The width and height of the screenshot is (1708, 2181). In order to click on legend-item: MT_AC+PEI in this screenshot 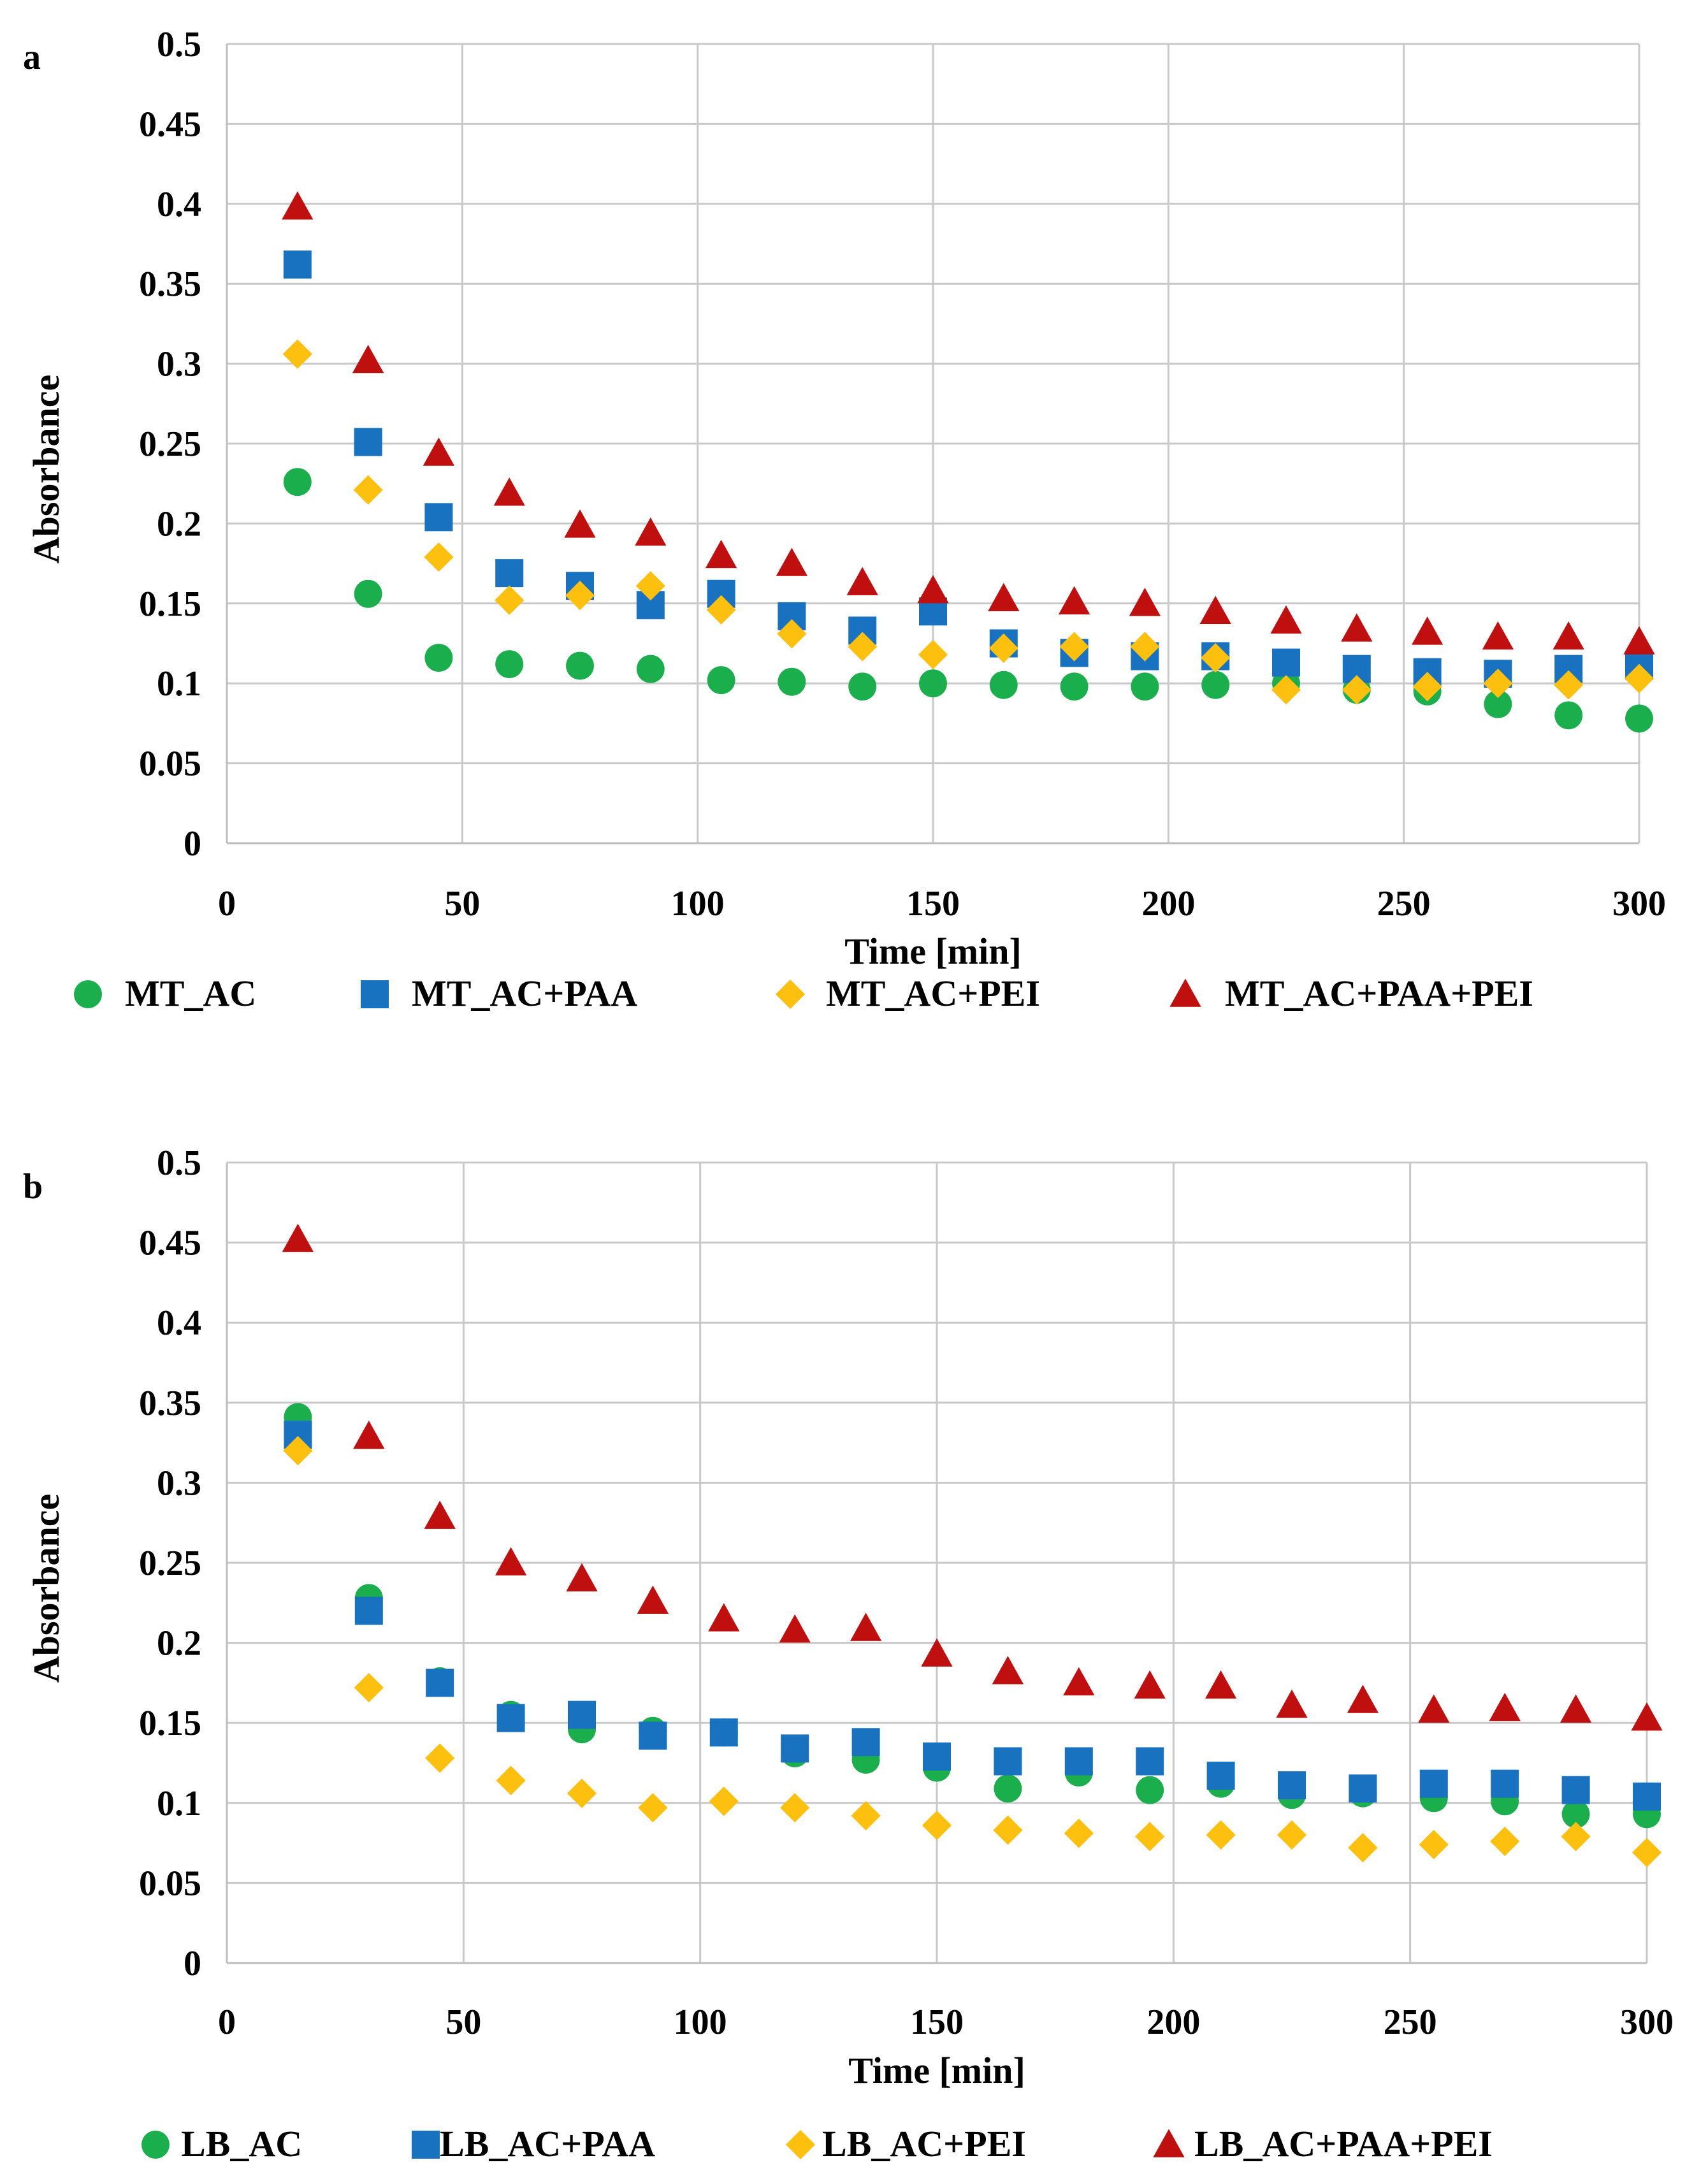, I will do `click(907, 993)`.